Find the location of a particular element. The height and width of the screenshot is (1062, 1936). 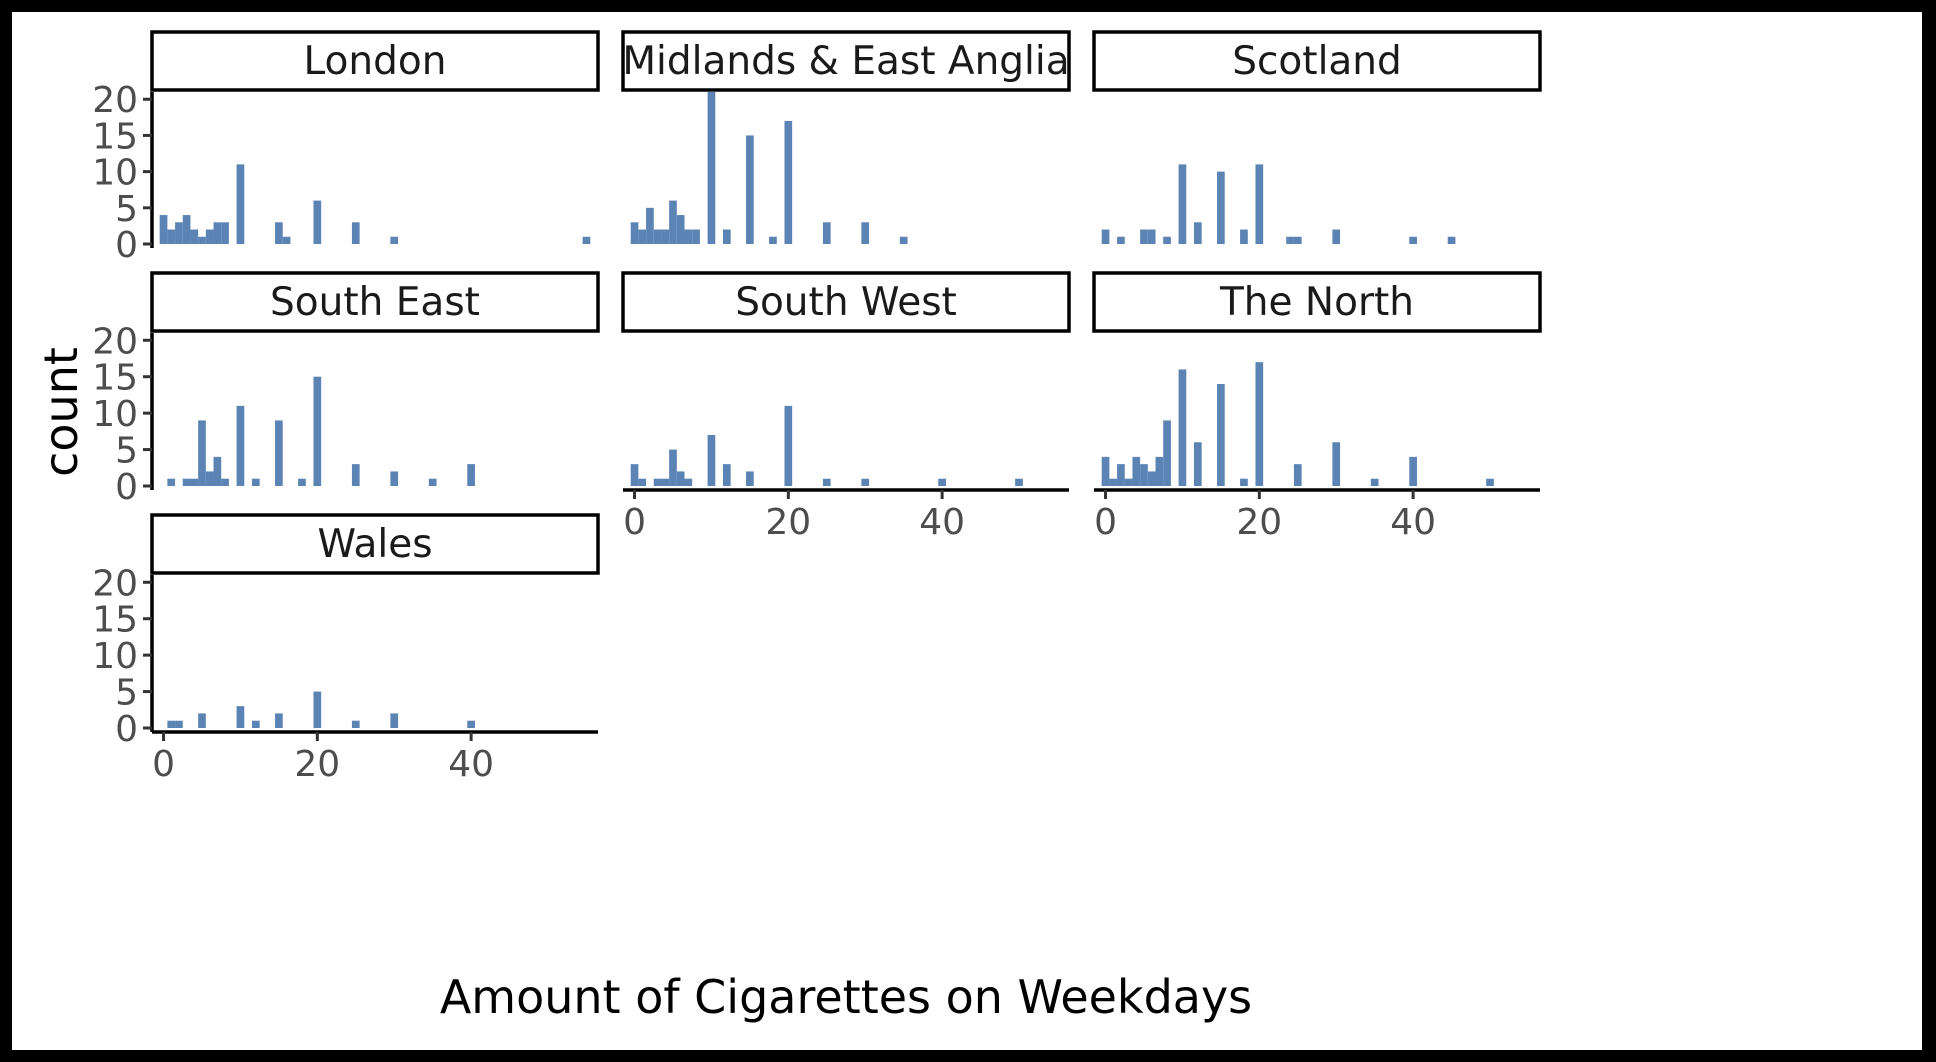

facet-label: South East is located at coordinates (375, 302).